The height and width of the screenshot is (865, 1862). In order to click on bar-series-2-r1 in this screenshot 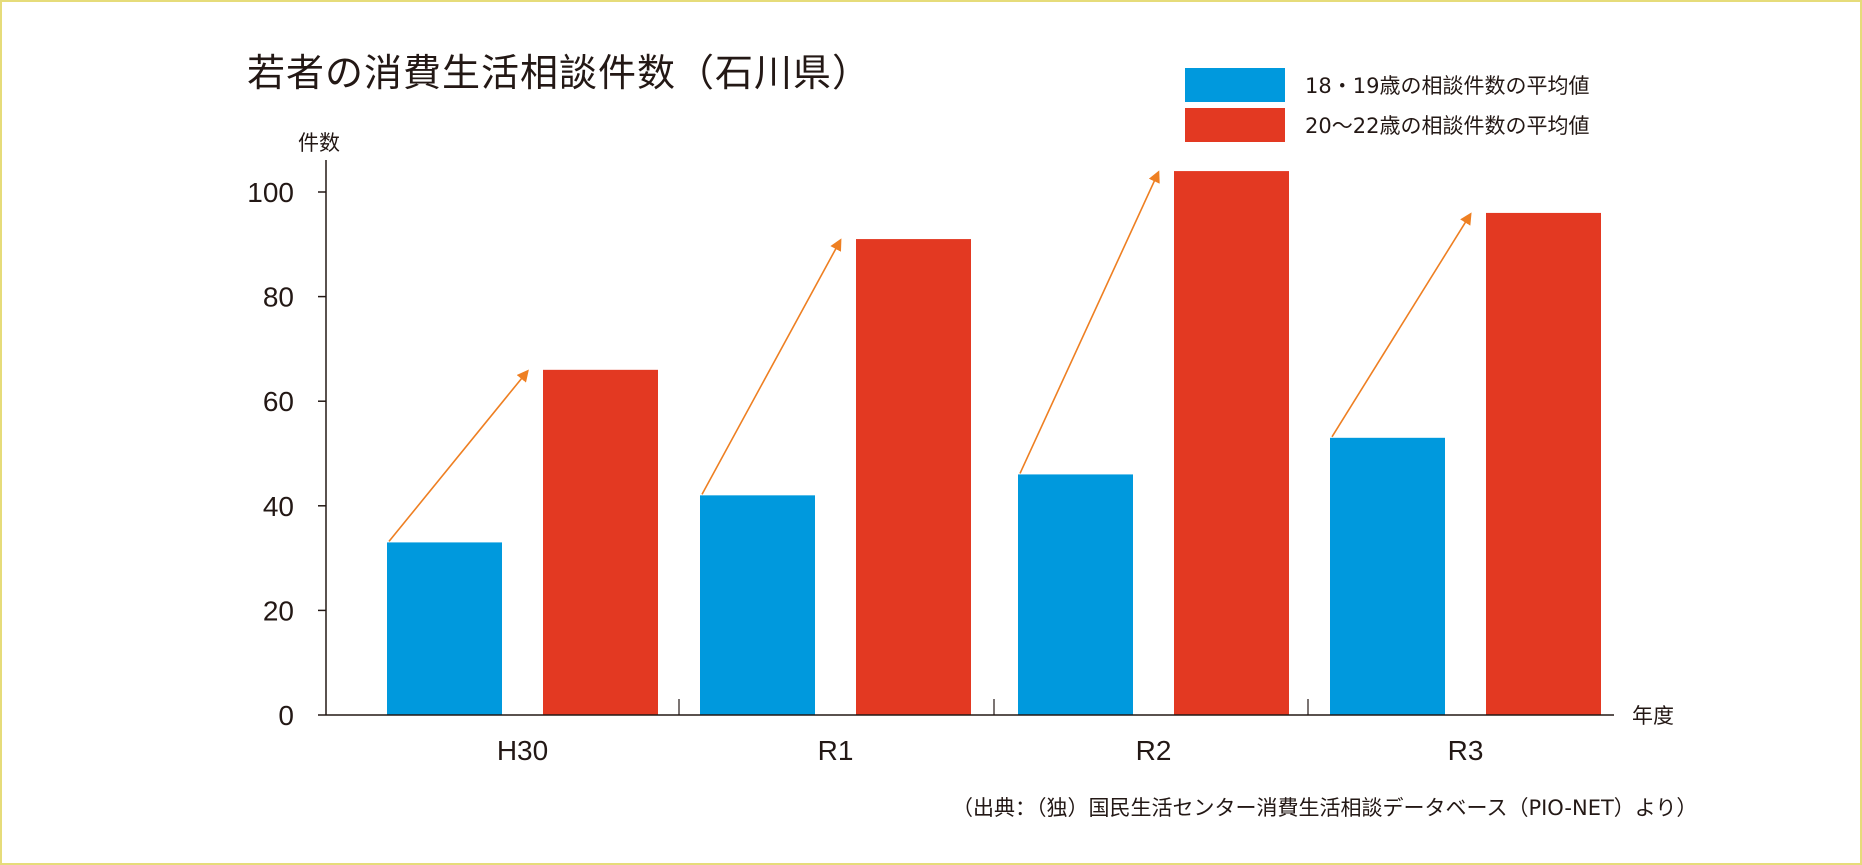, I will do `click(913, 477)`.